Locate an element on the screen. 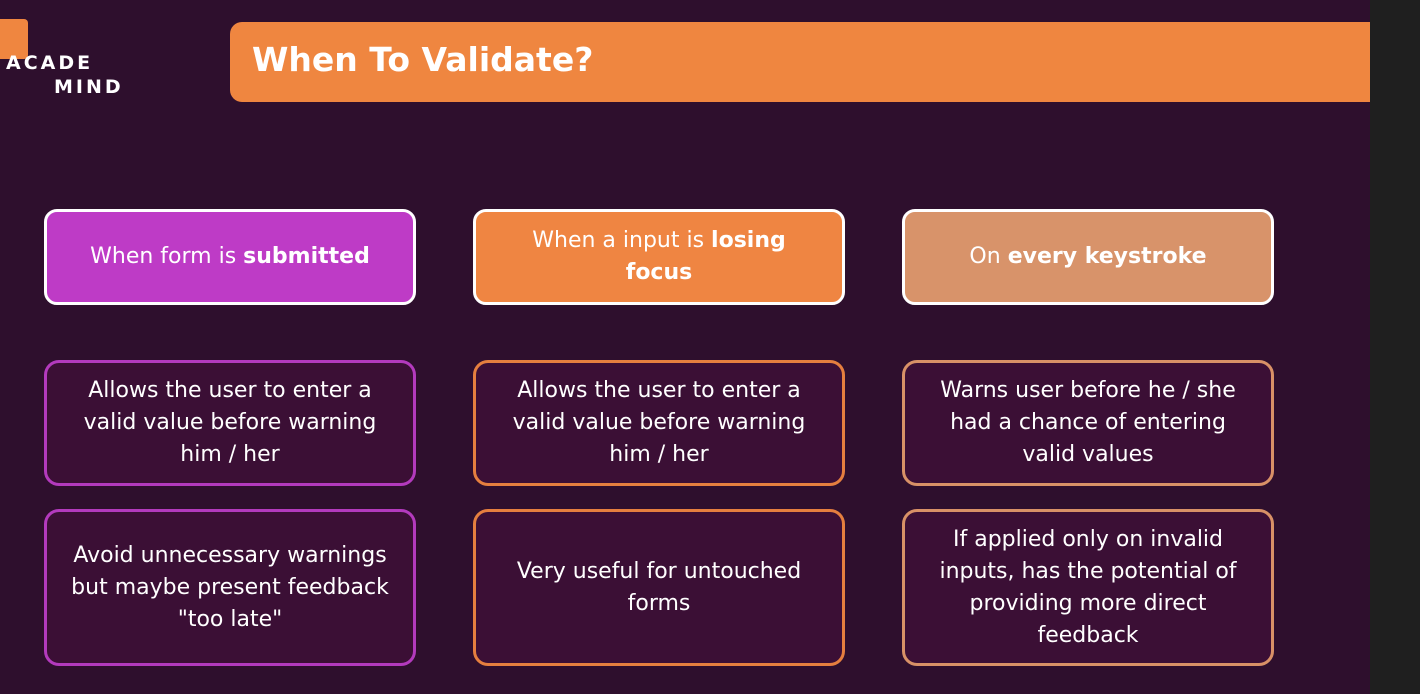 The image size is (1420, 694). logo-text-line1: ACADE is located at coordinates (50, 63).